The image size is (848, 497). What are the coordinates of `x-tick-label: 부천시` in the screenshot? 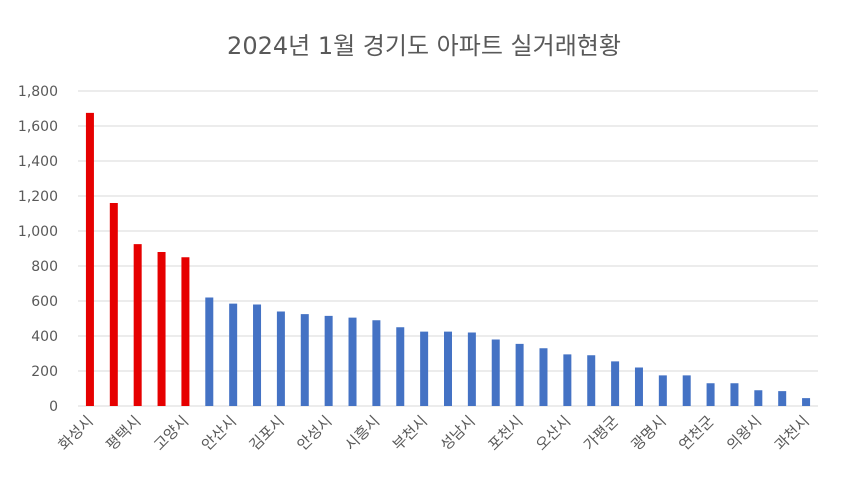 It's located at (410, 433).